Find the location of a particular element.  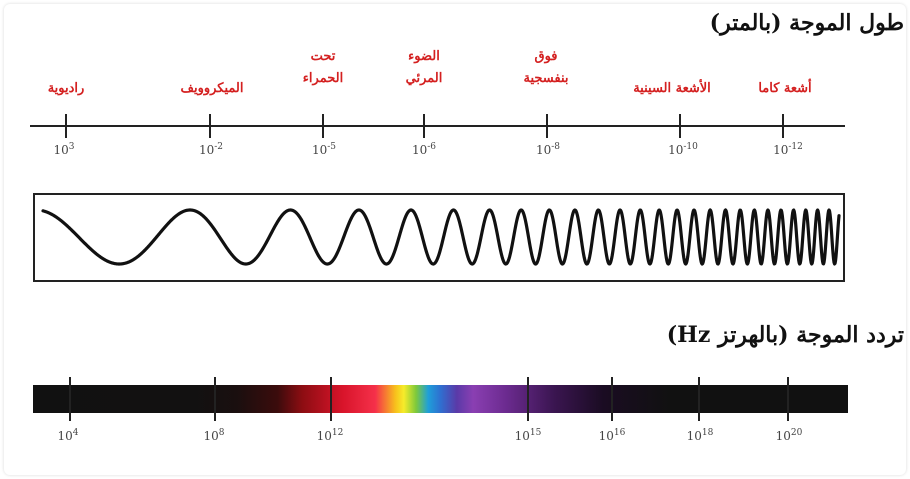

wave-illustration is located at coordinates (441, 237).